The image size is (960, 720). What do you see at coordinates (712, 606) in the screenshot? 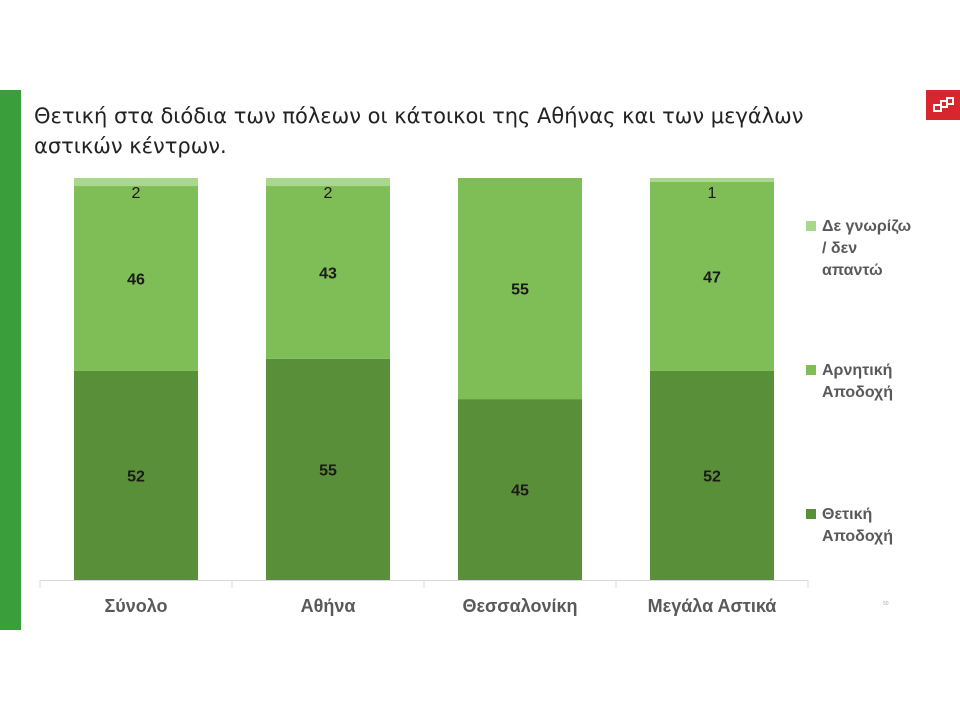
I see `x-tick-label: Μεγάλα Αστικά` at bounding box center [712, 606].